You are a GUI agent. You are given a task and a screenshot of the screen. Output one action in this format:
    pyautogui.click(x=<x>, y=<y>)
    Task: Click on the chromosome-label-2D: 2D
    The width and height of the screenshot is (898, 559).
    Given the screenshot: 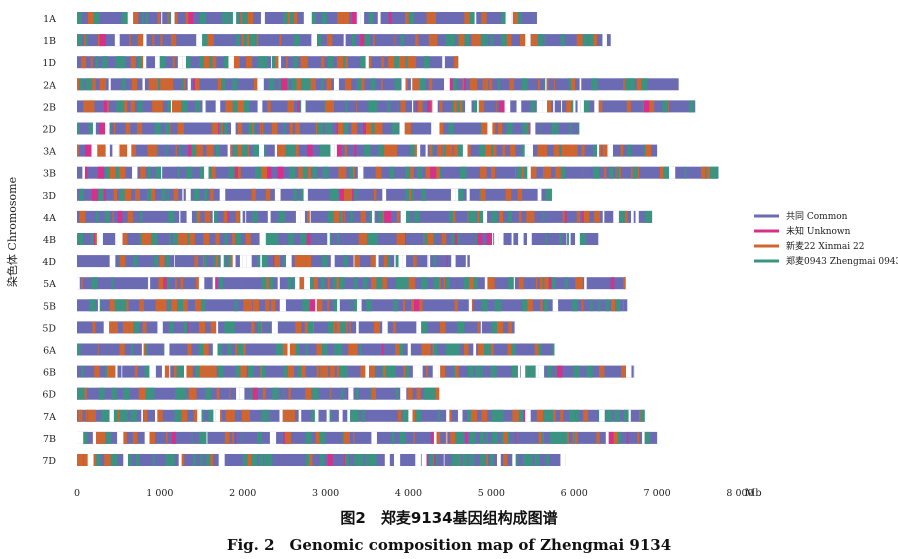 What is the action you would take?
    pyautogui.click(x=49, y=130)
    